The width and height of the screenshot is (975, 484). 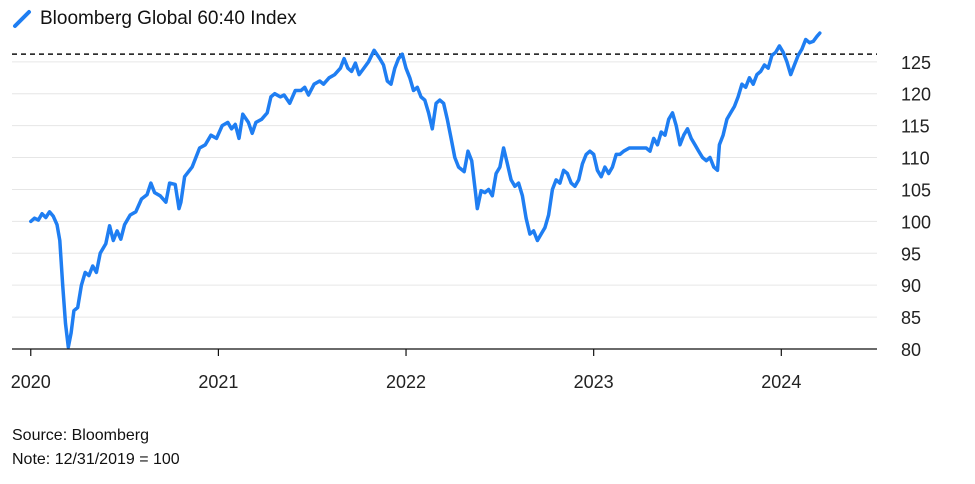 What do you see at coordinates (96, 459) in the screenshot?
I see `index-base-note: Note: 12/31/2019 = 100` at bounding box center [96, 459].